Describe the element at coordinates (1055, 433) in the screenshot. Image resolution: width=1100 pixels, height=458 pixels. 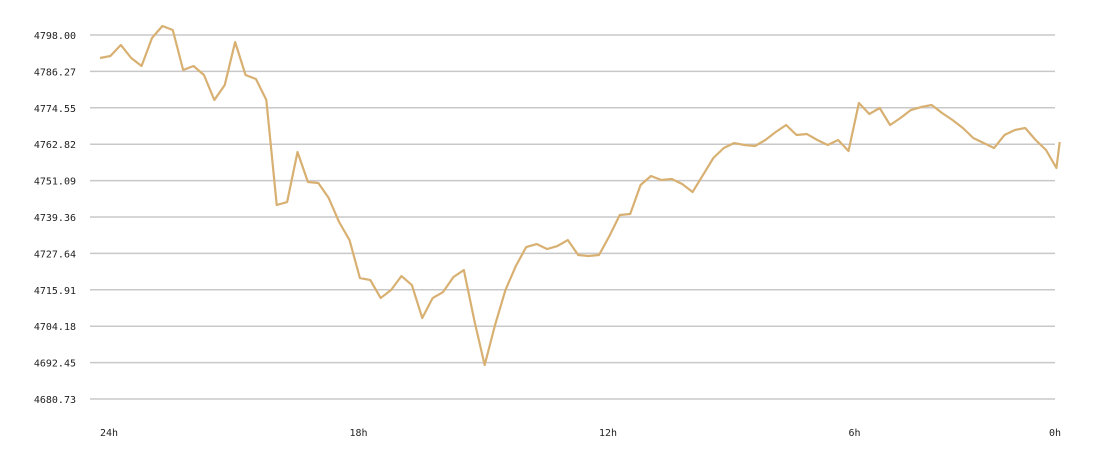
I see `x-tick-label: 0h` at that location.